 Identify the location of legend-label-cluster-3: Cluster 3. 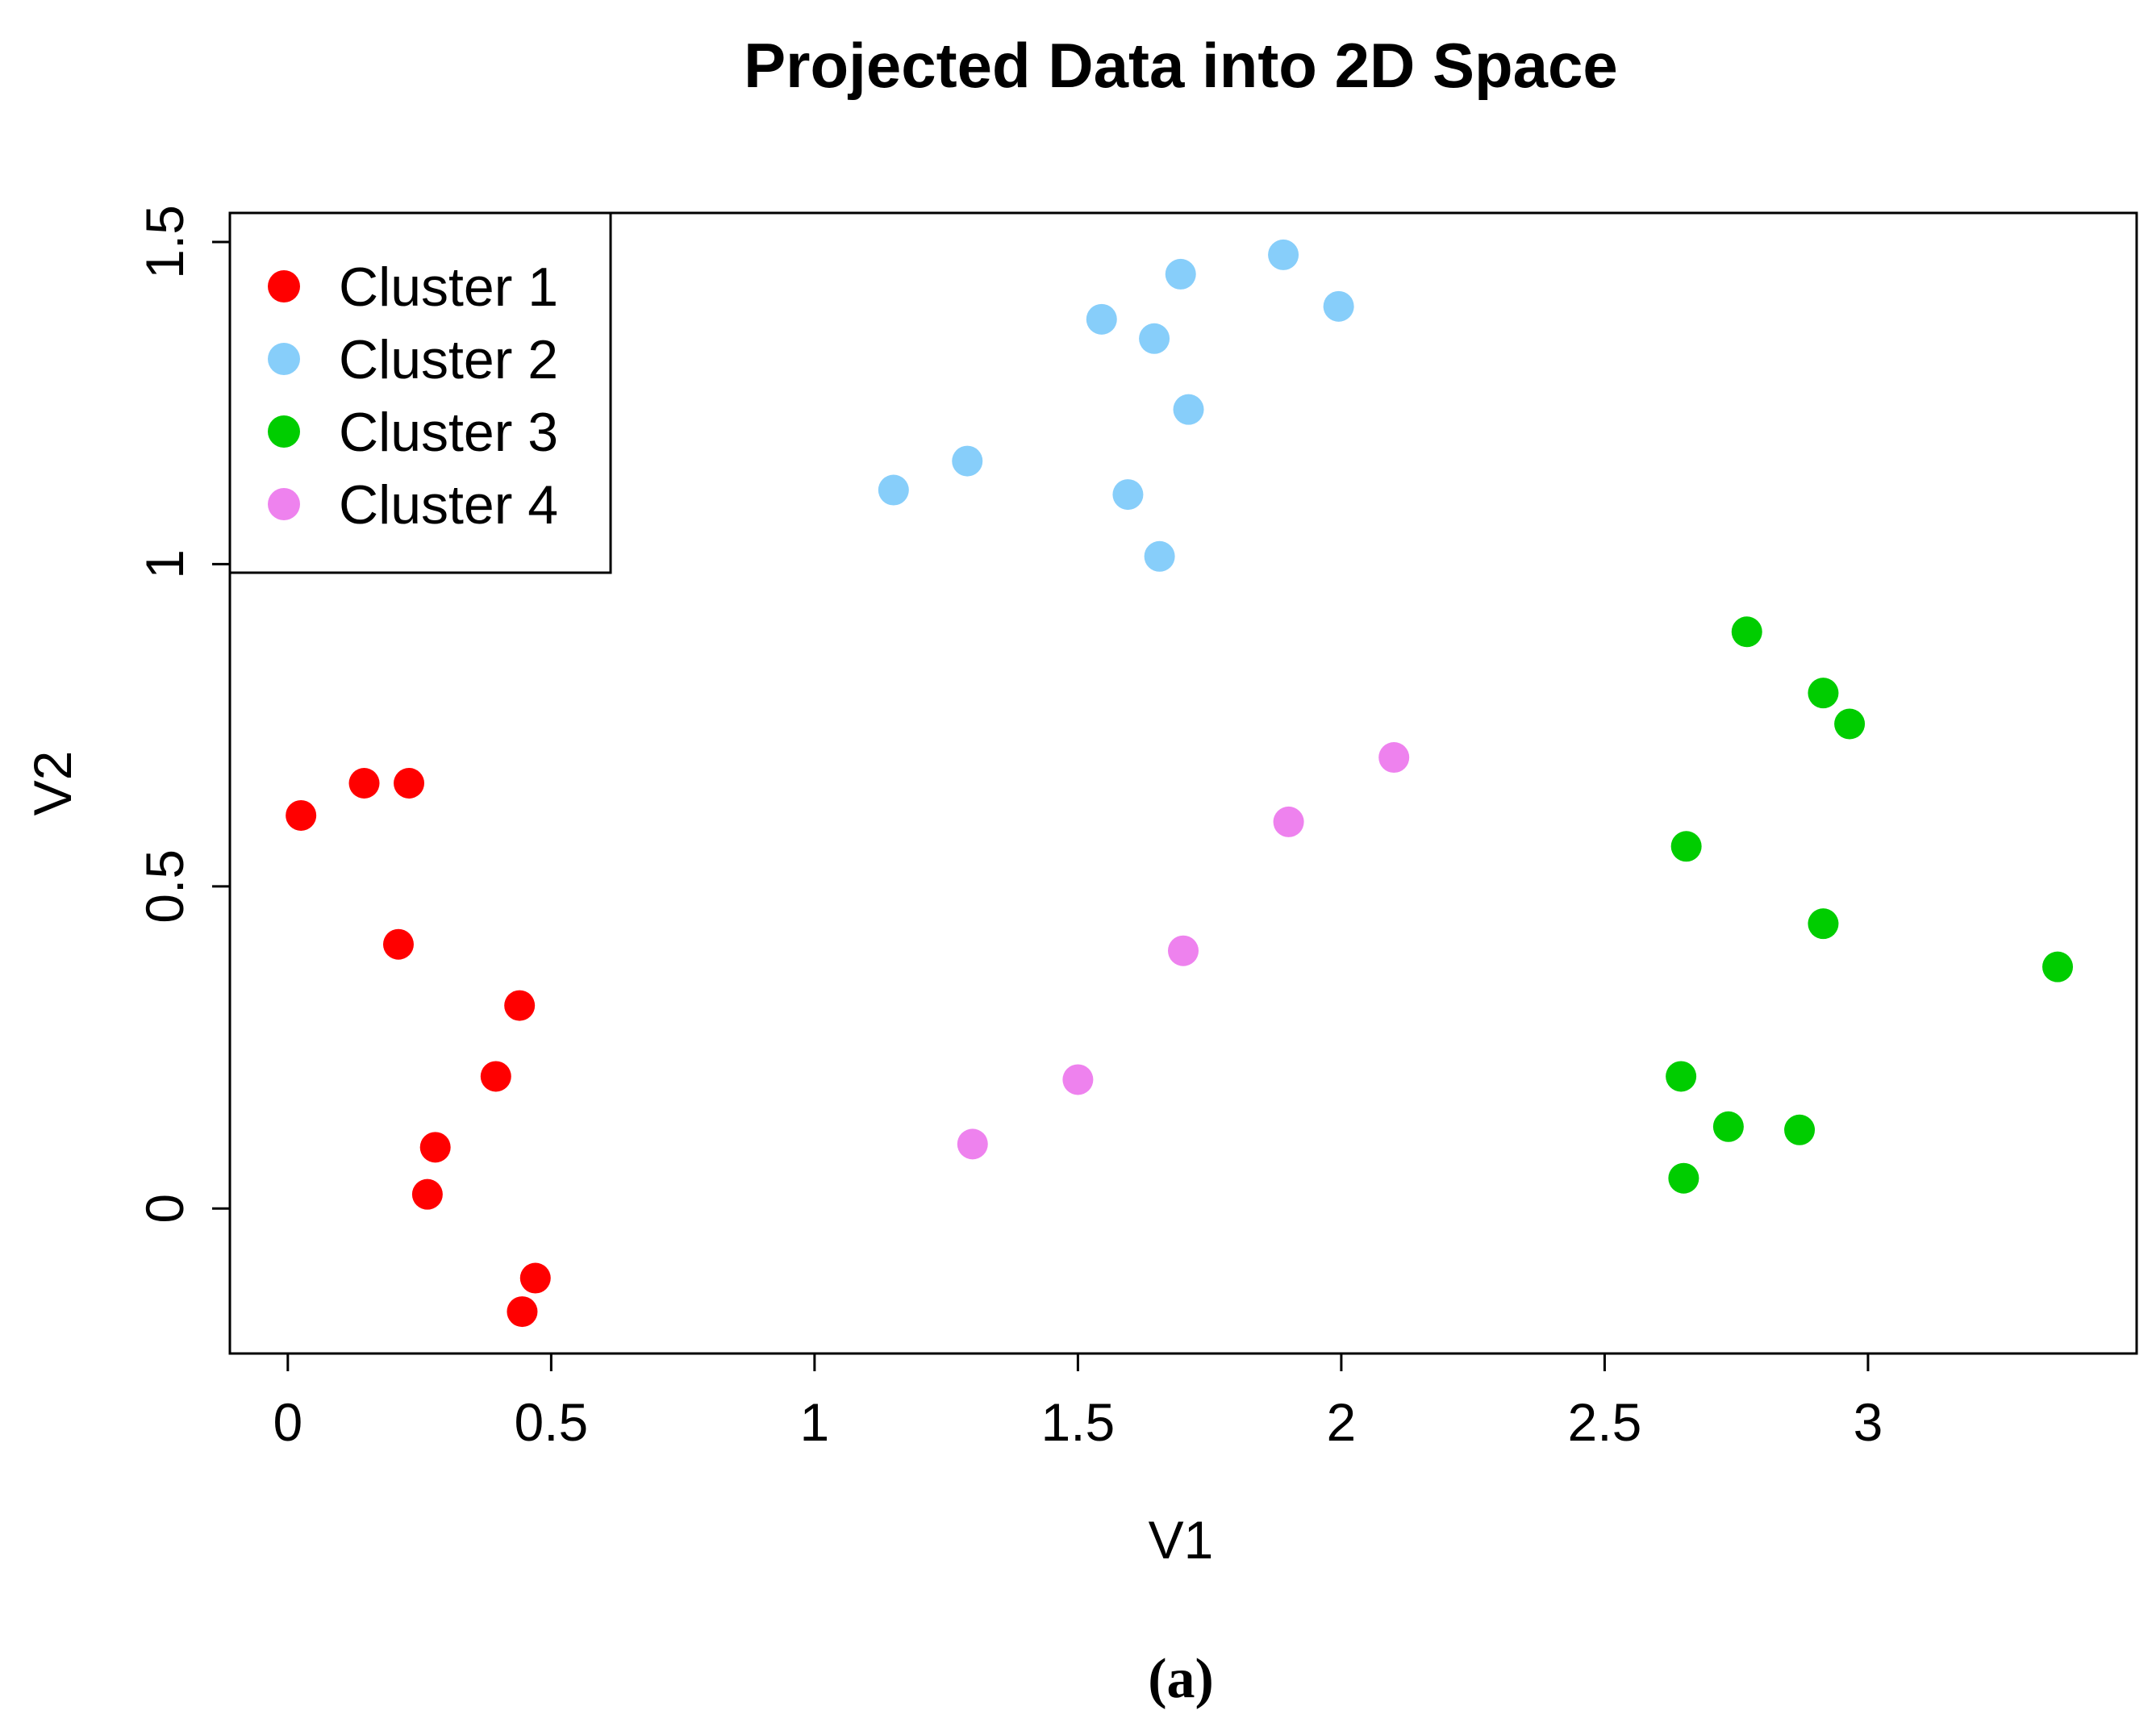
(449, 433).